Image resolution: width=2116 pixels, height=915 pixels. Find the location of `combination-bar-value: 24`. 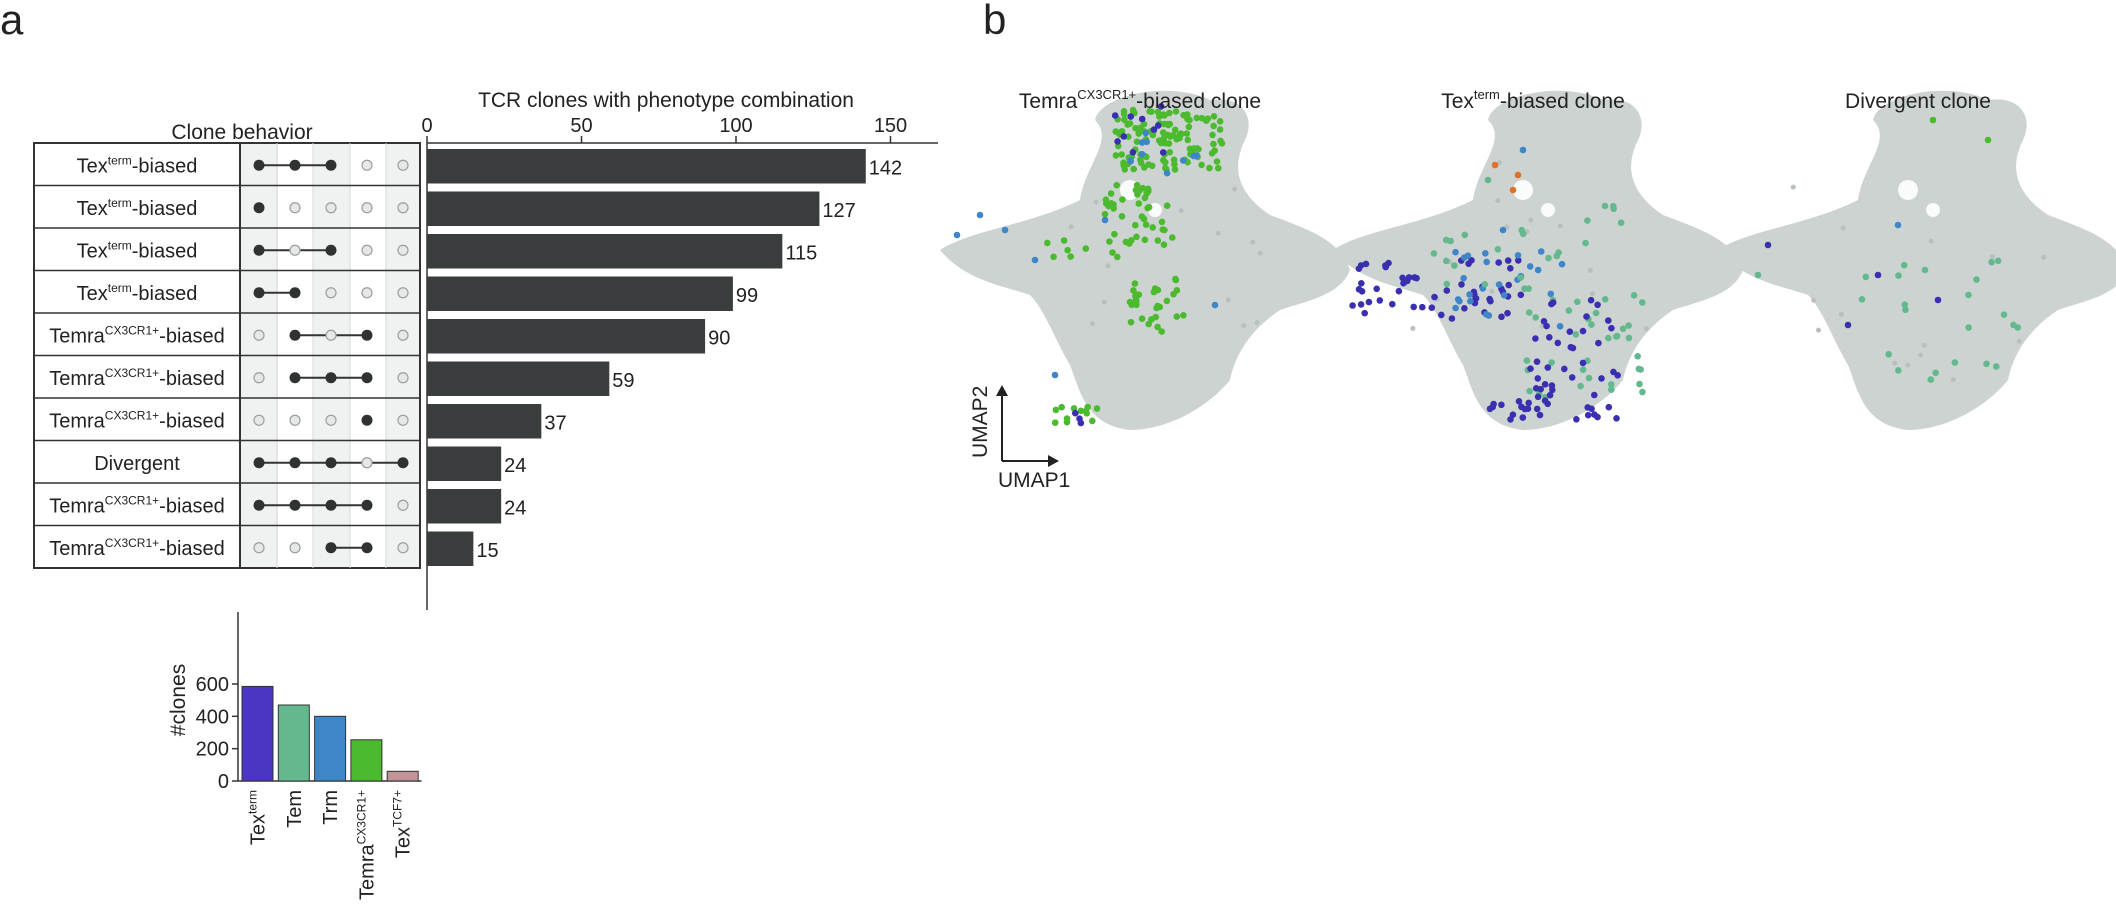

combination-bar-value: 24 is located at coordinates (515, 508).